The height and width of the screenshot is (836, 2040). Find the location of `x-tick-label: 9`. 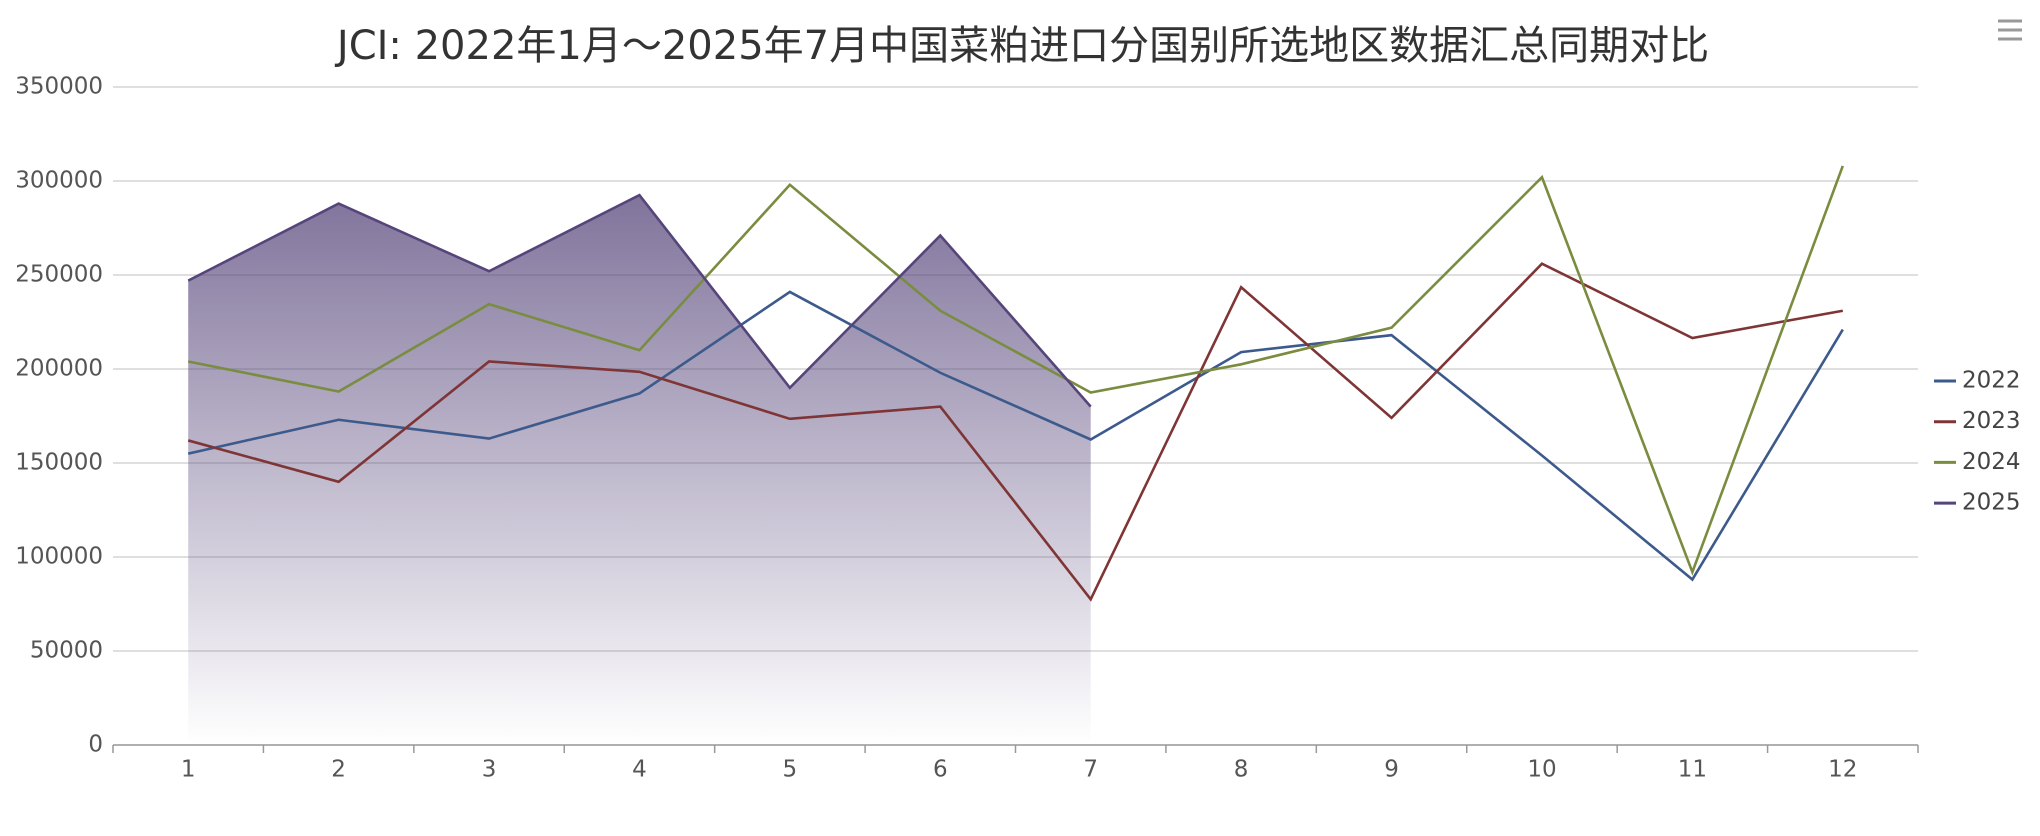

x-tick-label: 9 is located at coordinates (1391, 770).